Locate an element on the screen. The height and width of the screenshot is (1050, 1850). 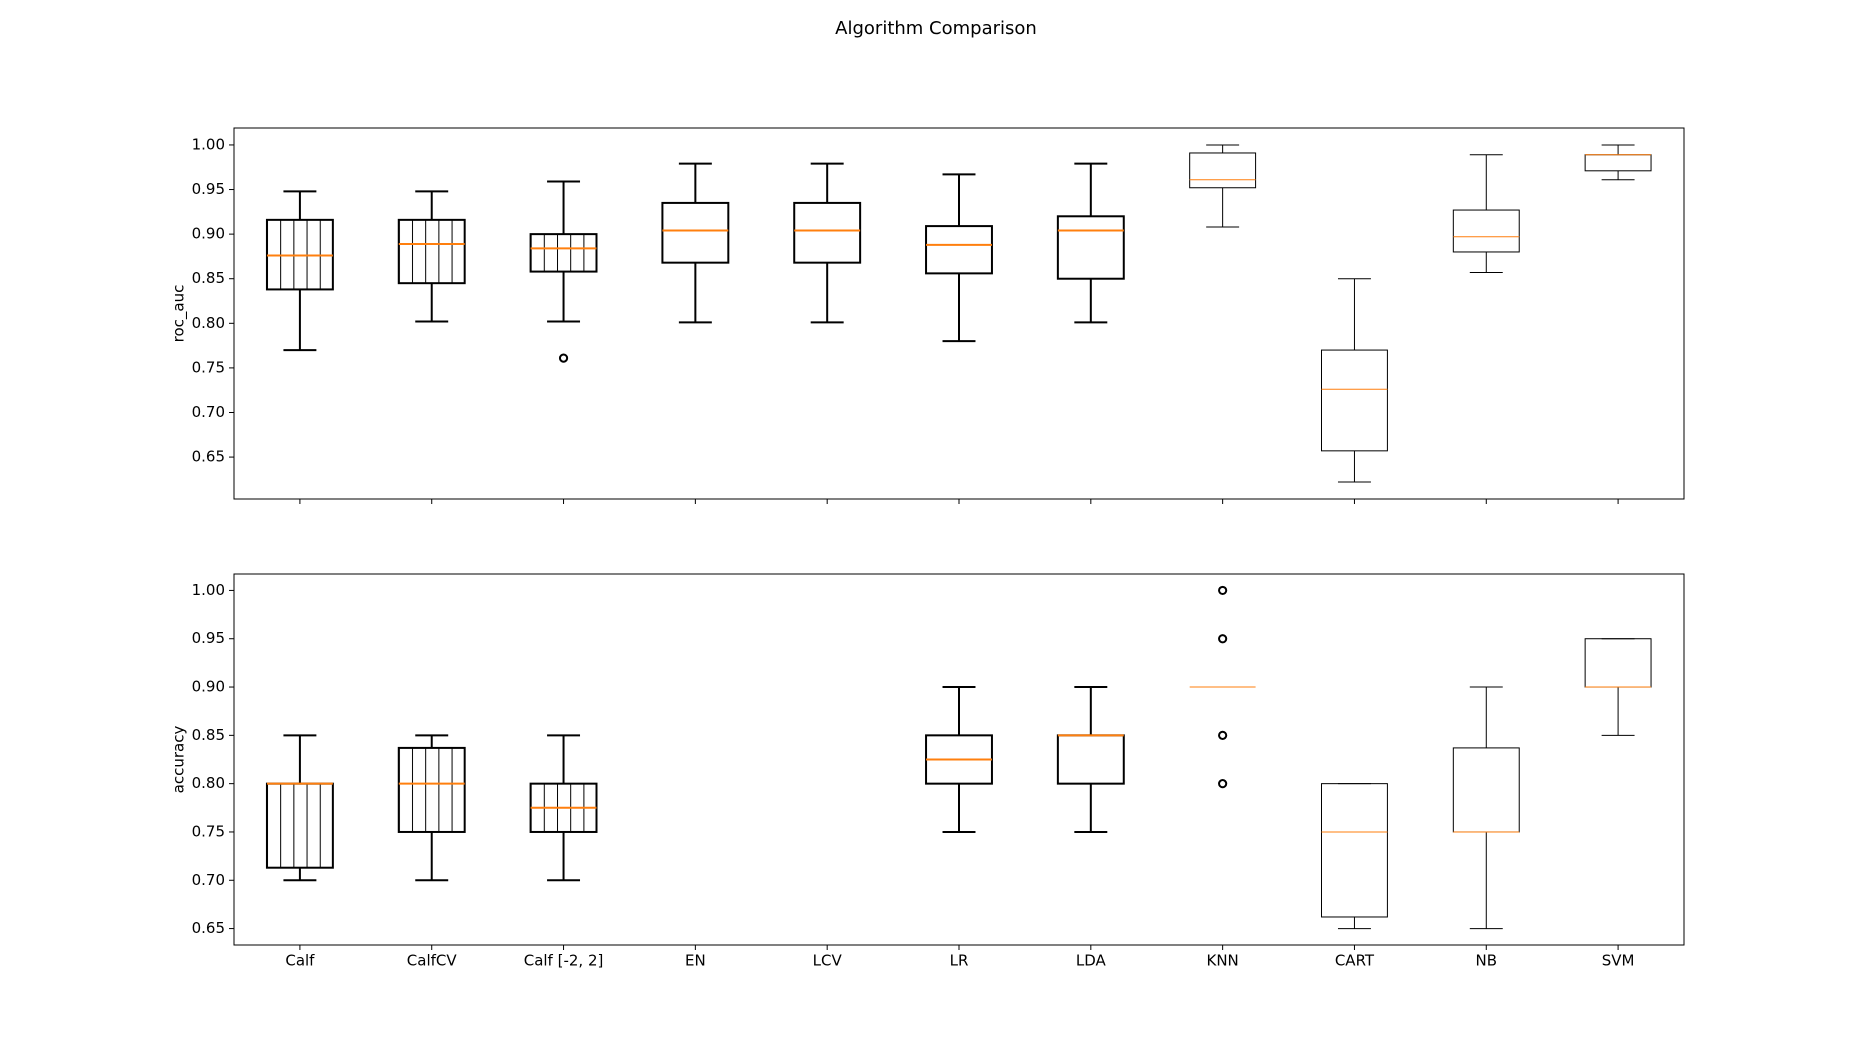
figure-title: Algorithm Comparison is located at coordinates (936, 28).